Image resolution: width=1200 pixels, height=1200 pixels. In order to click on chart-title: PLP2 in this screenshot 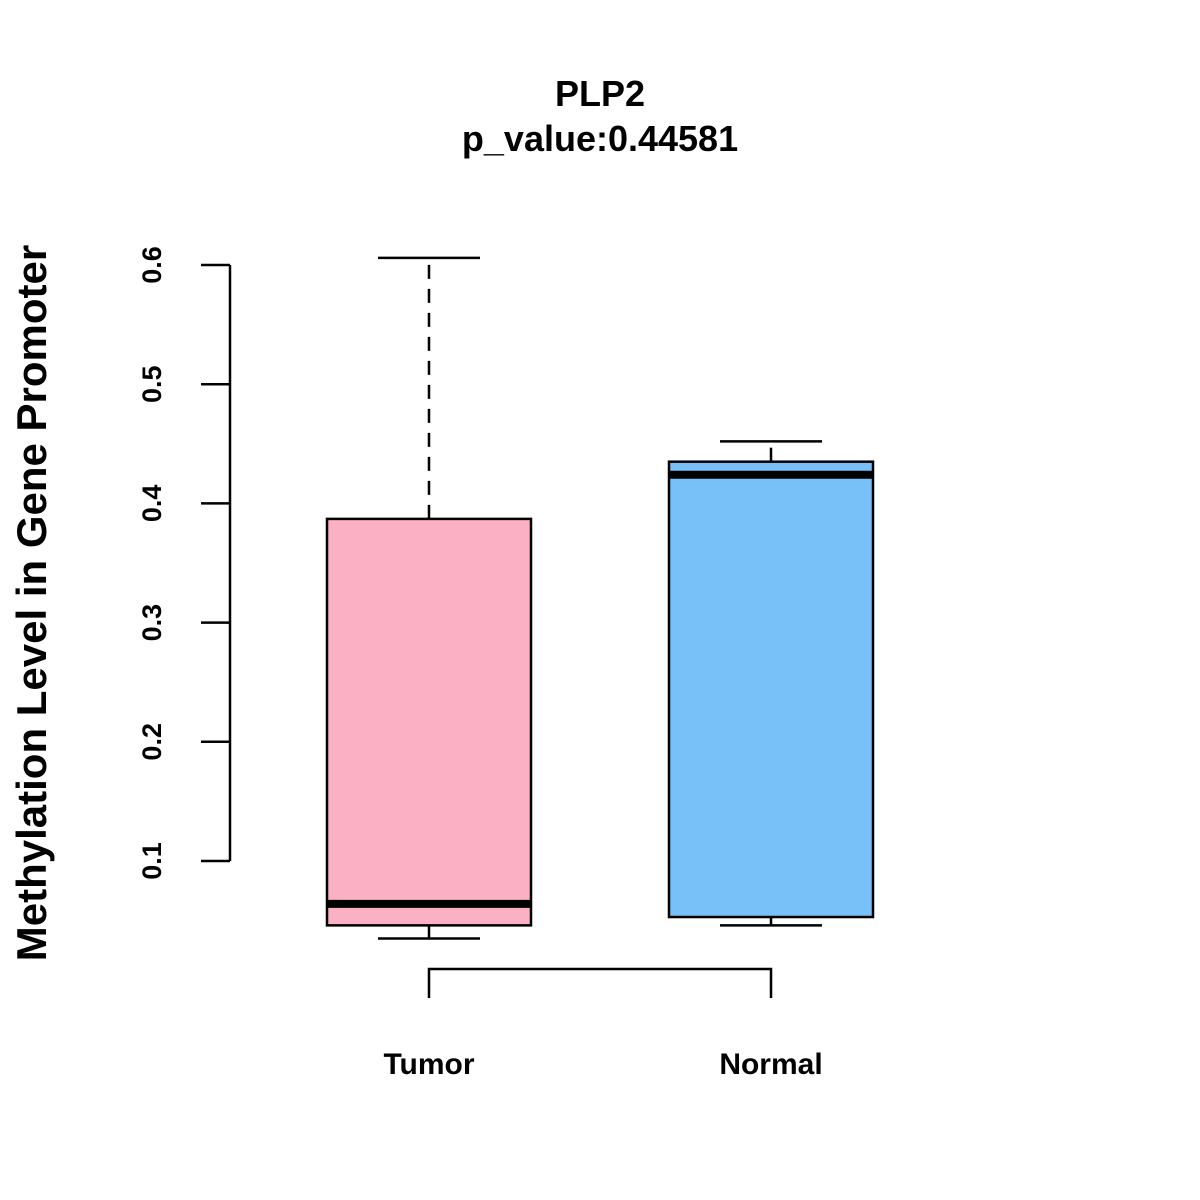, I will do `click(600, 93)`.